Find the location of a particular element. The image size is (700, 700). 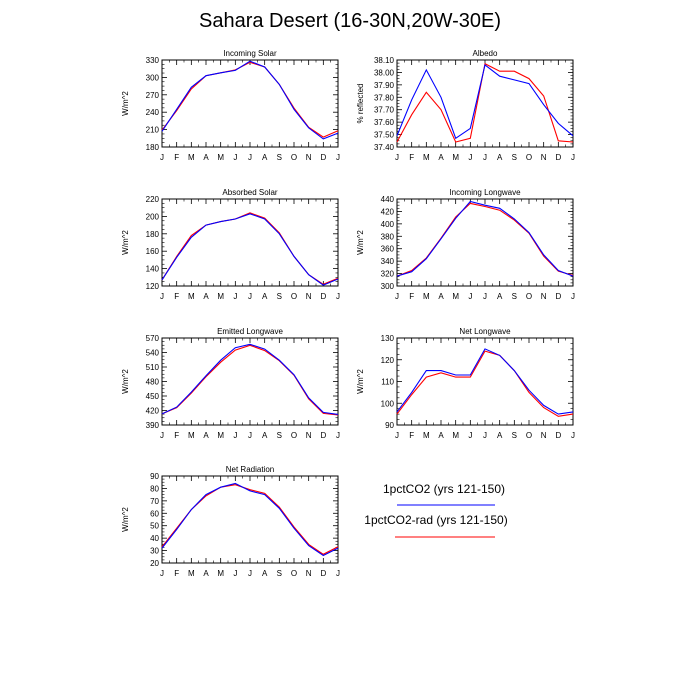

y-tick-label: 37.70 is located at coordinates (384, 110).